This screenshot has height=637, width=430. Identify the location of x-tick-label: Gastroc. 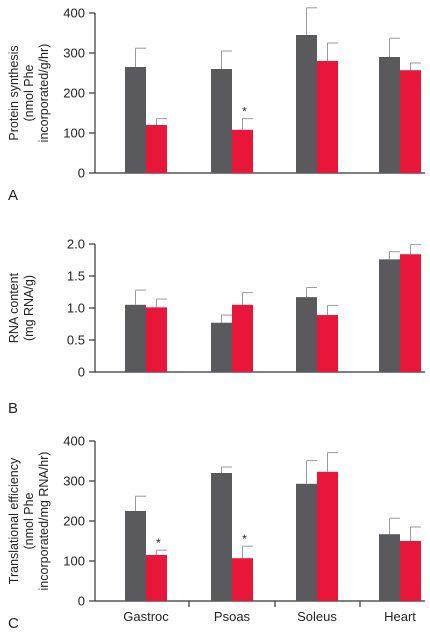
(146, 616).